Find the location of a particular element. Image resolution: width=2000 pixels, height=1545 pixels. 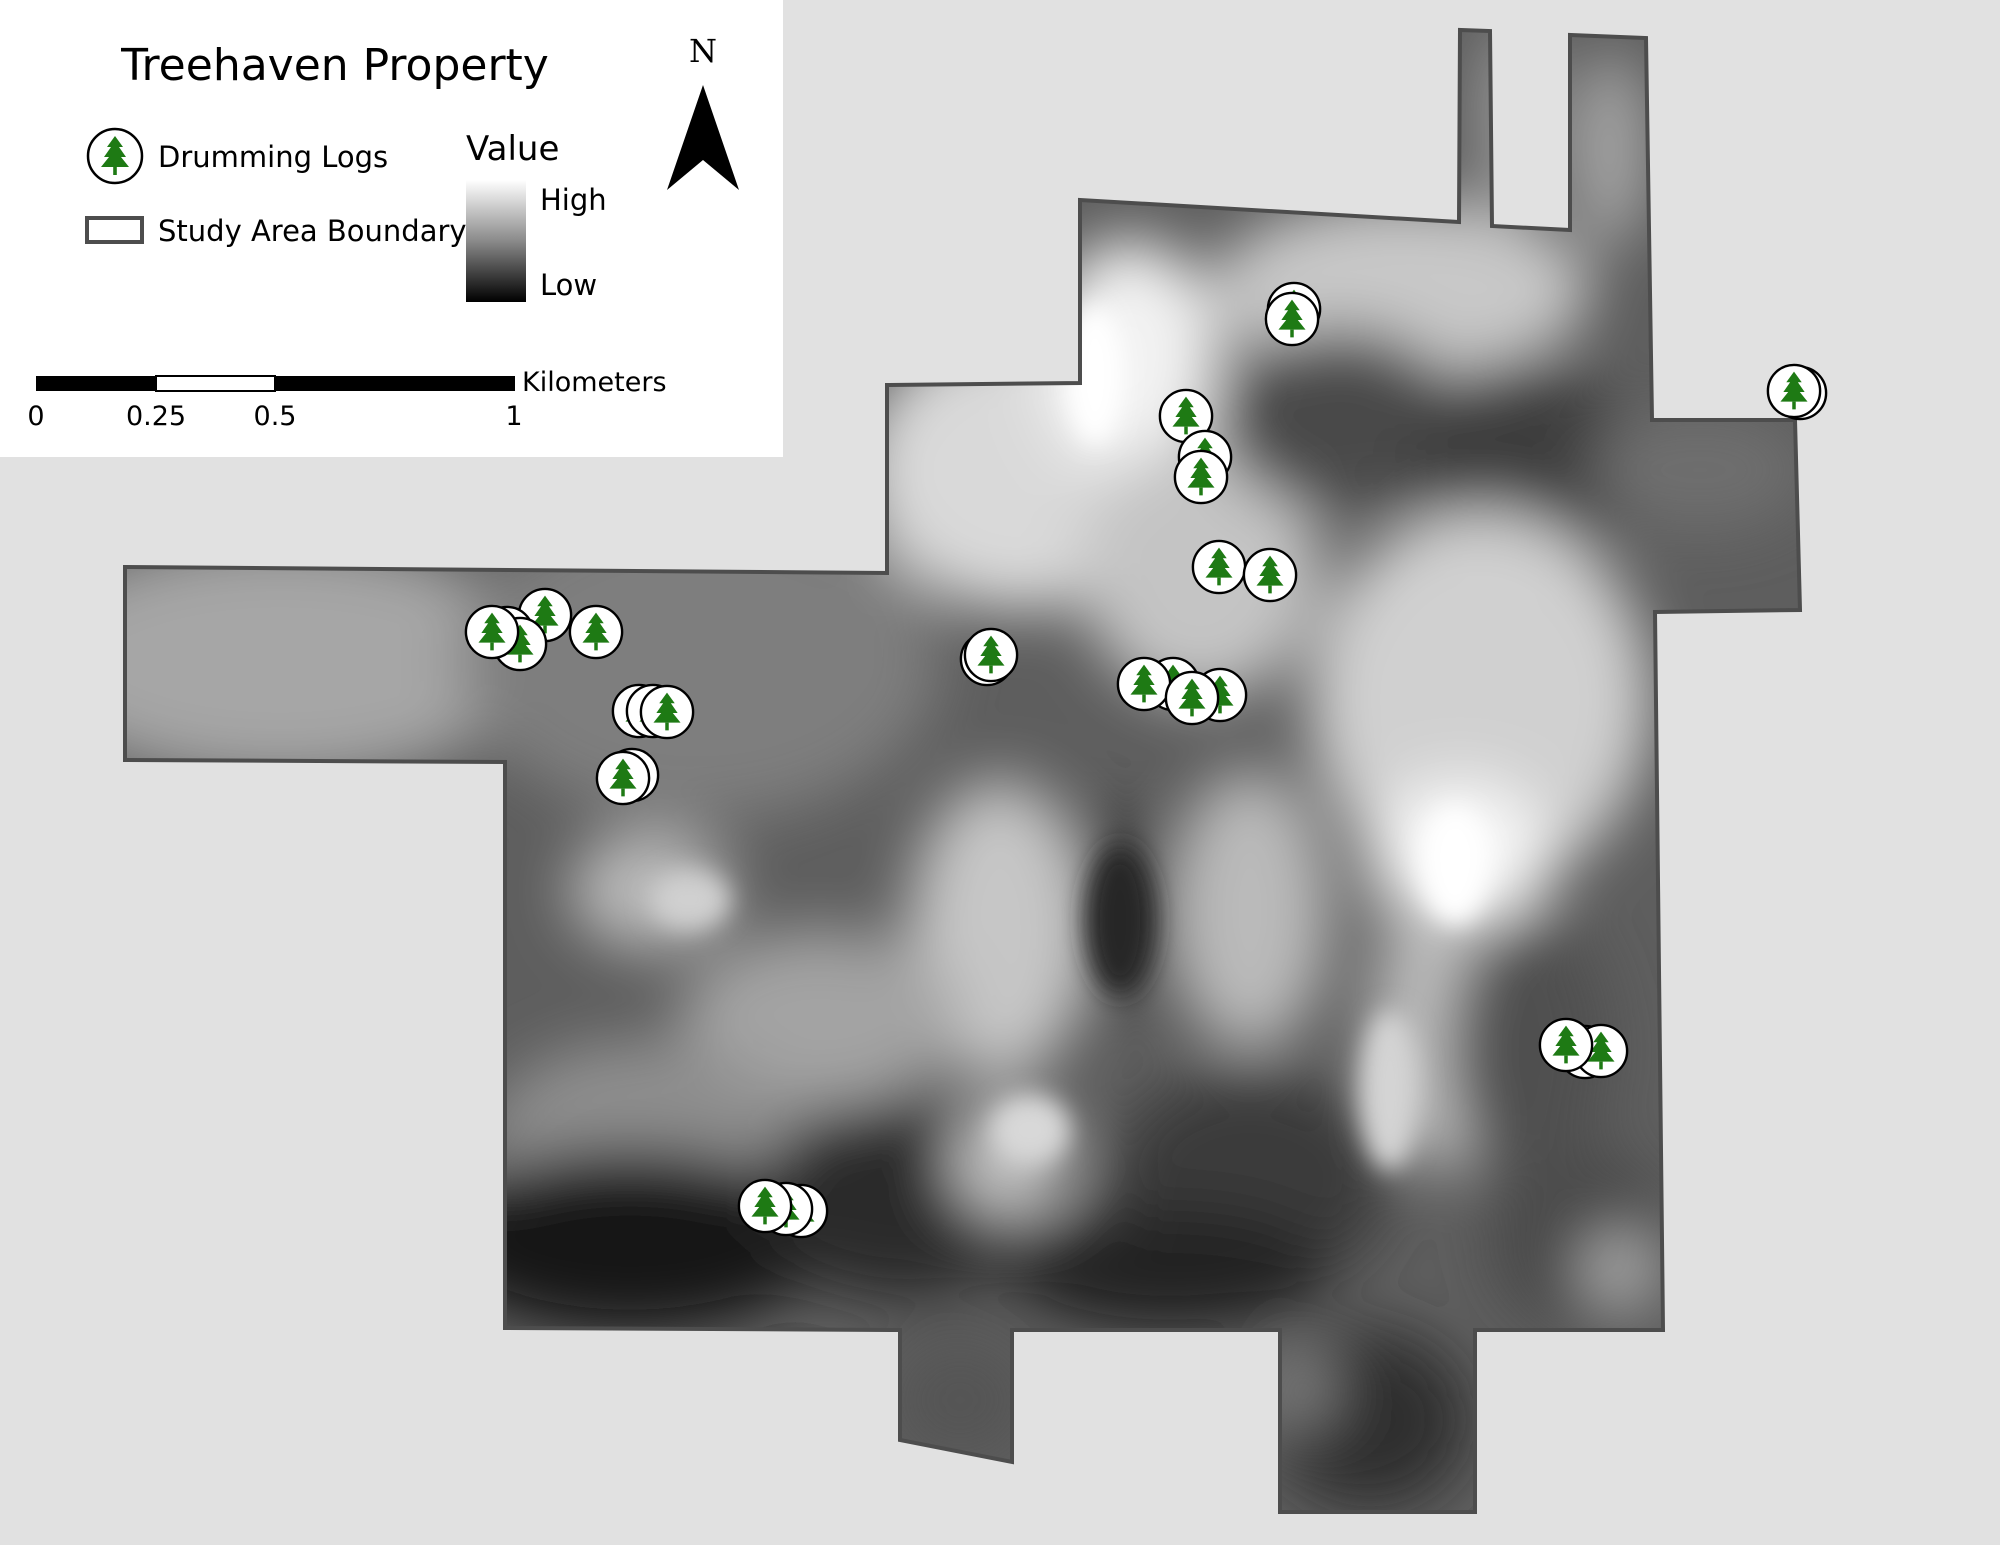

scale-tick-label: 0.25 is located at coordinates (156, 416).